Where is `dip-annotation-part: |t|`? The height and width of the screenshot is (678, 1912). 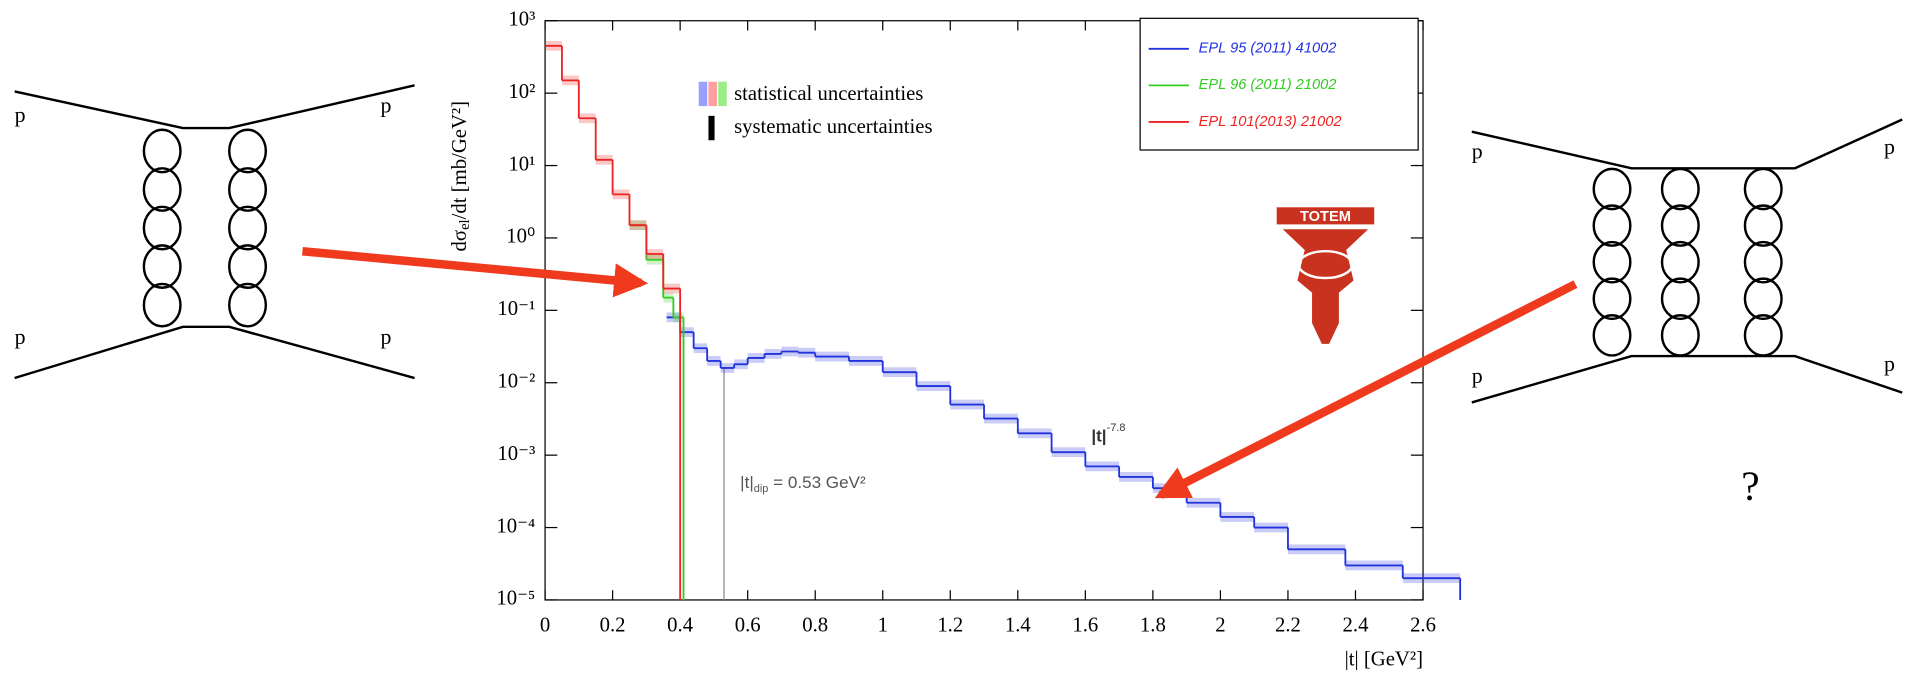
dip-annotation-part: |t| is located at coordinates (747, 481).